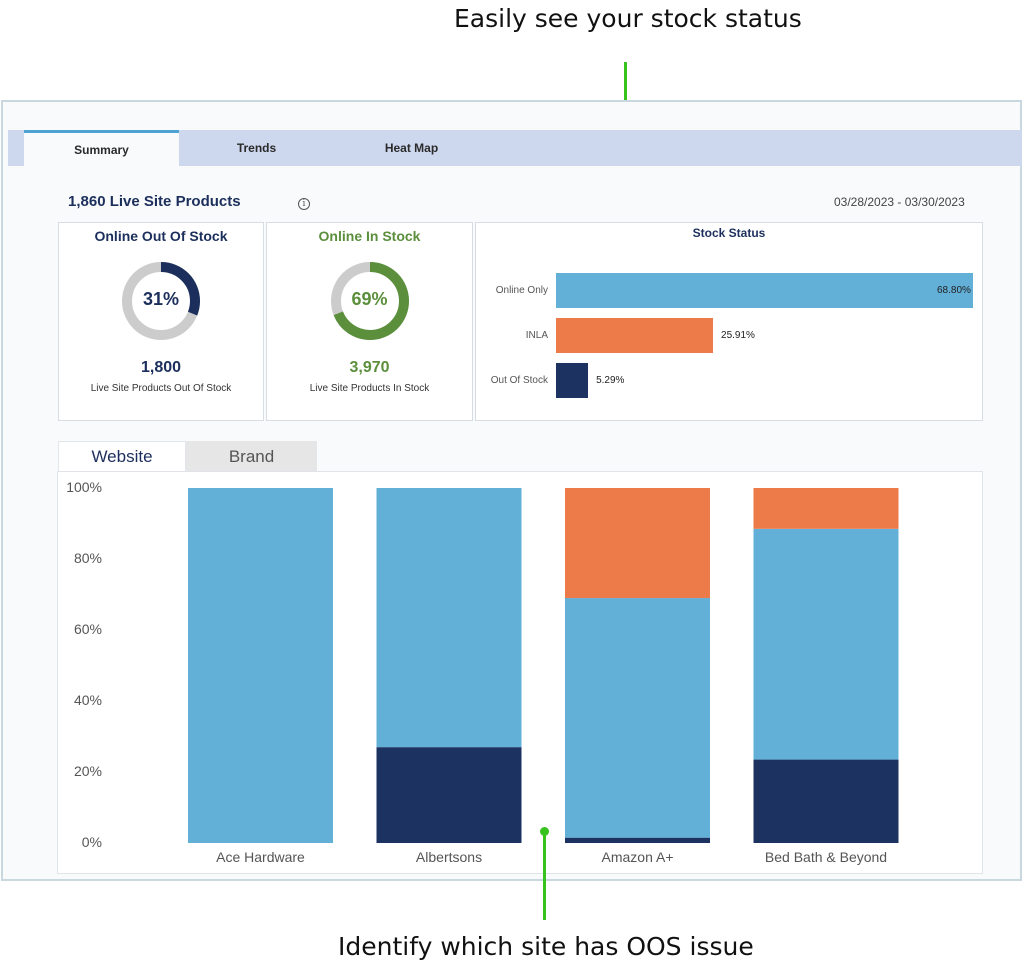 The height and width of the screenshot is (965, 1024). What do you see at coordinates (449, 857) in the screenshot?
I see `x-tick-label: Albertsons` at bounding box center [449, 857].